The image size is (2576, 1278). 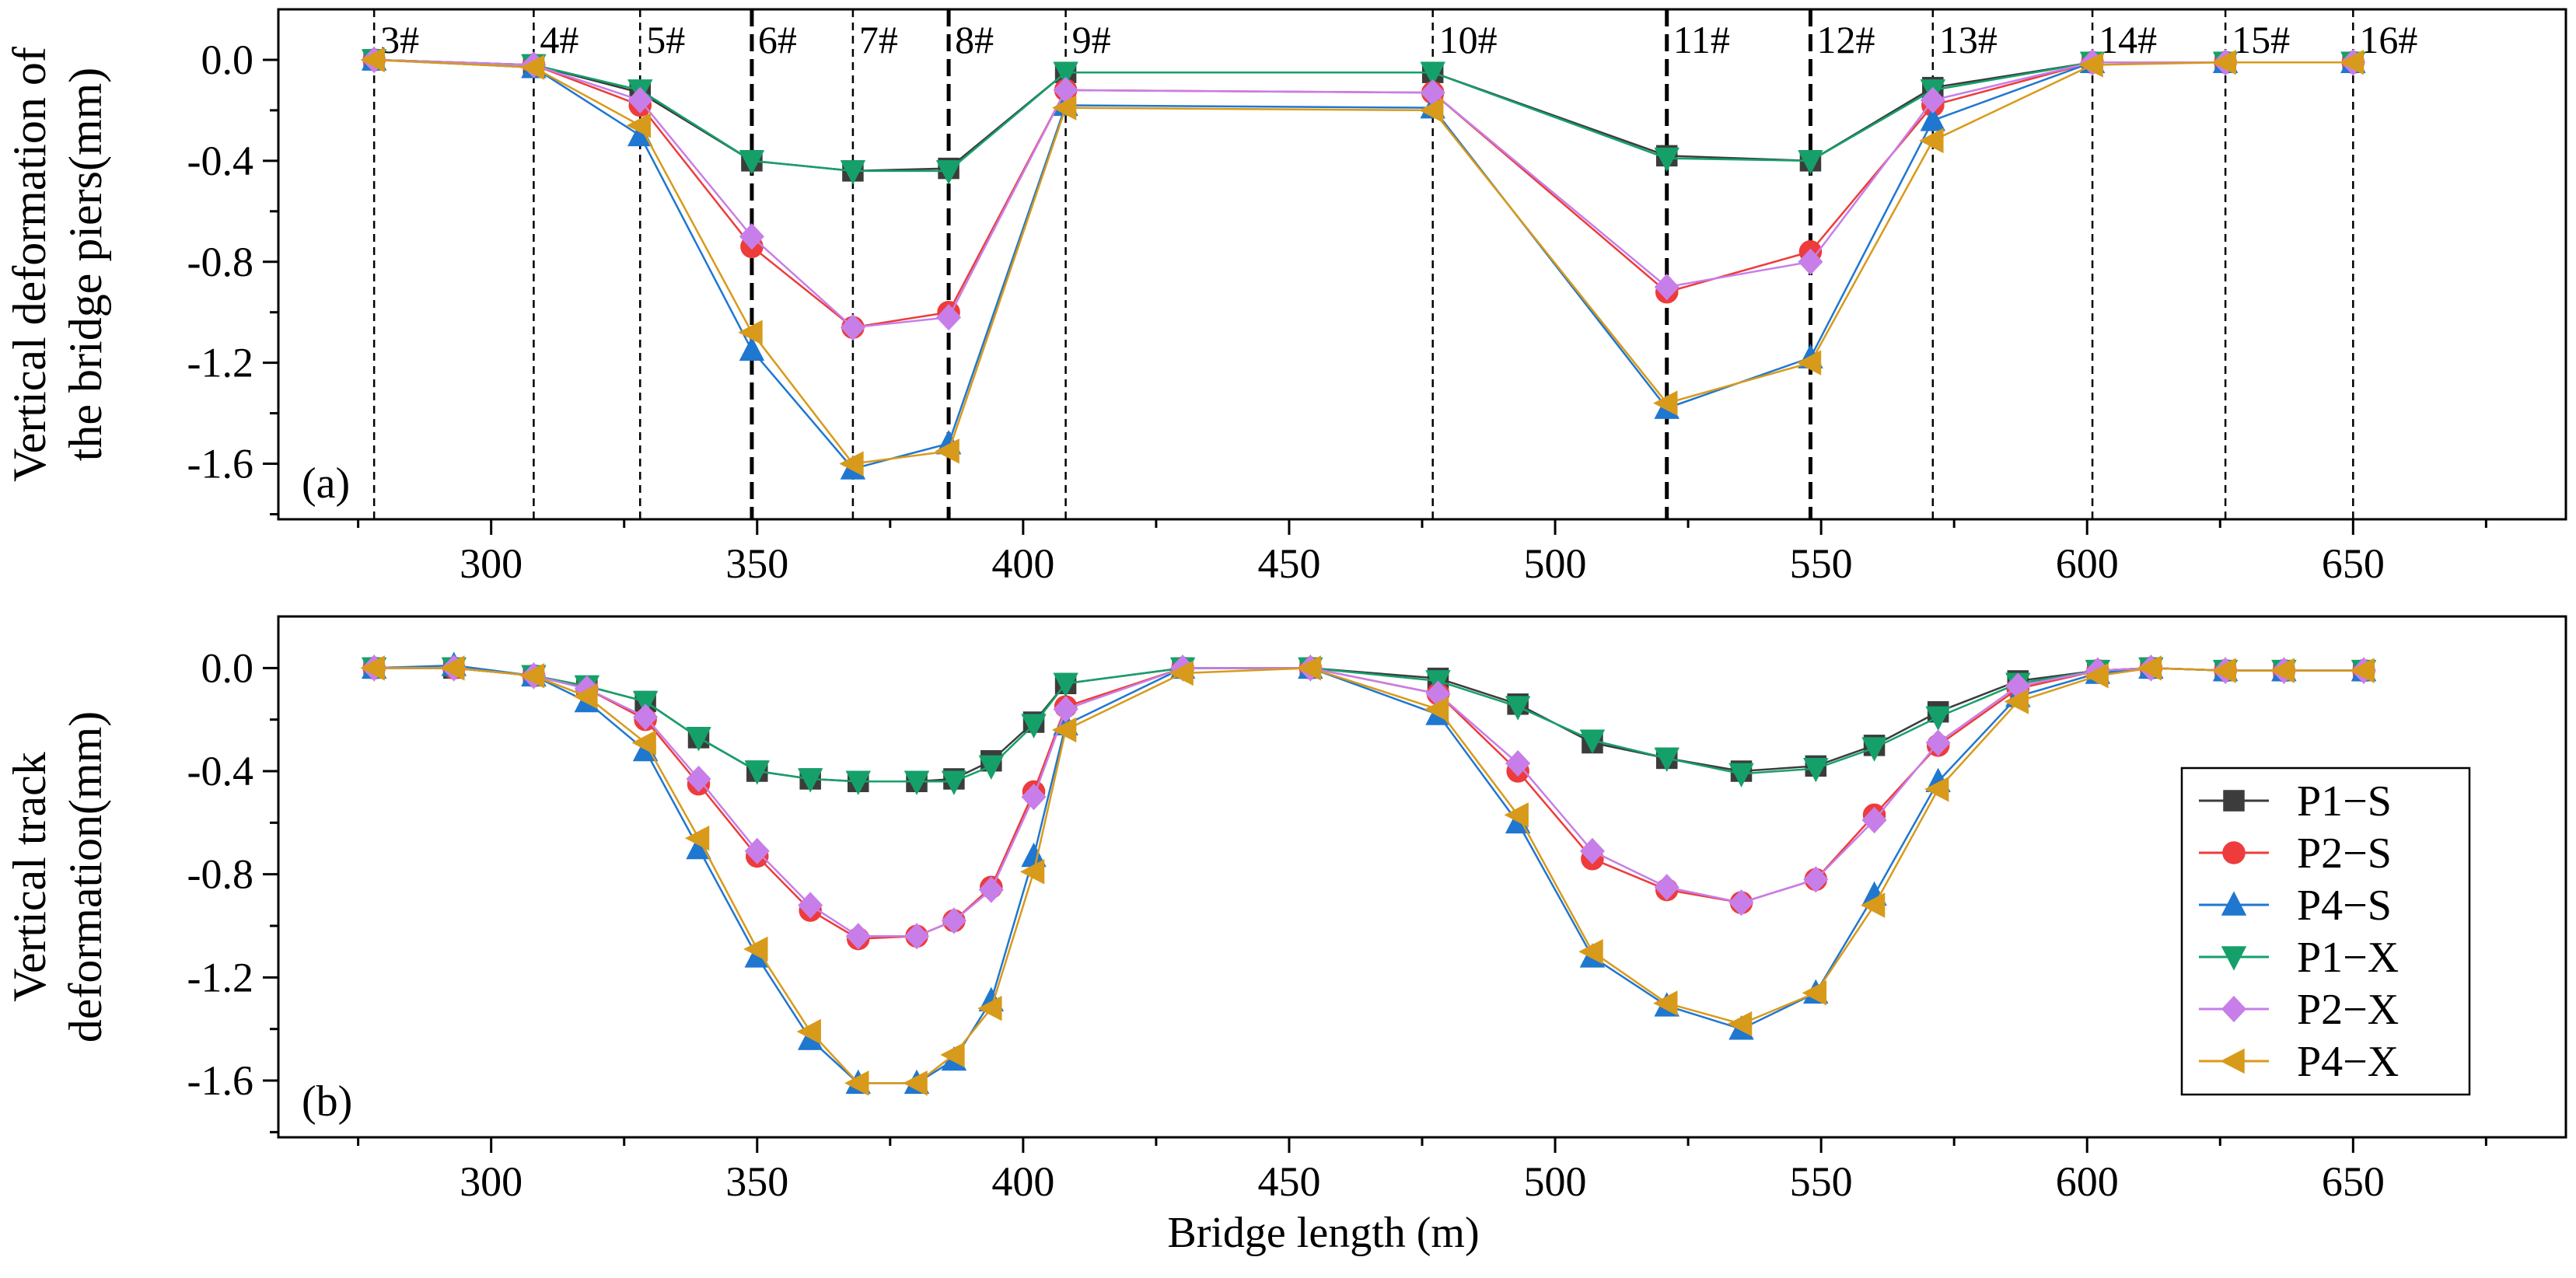 I want to click on legend-marker-p1-s, so click(x=2234, y=801).